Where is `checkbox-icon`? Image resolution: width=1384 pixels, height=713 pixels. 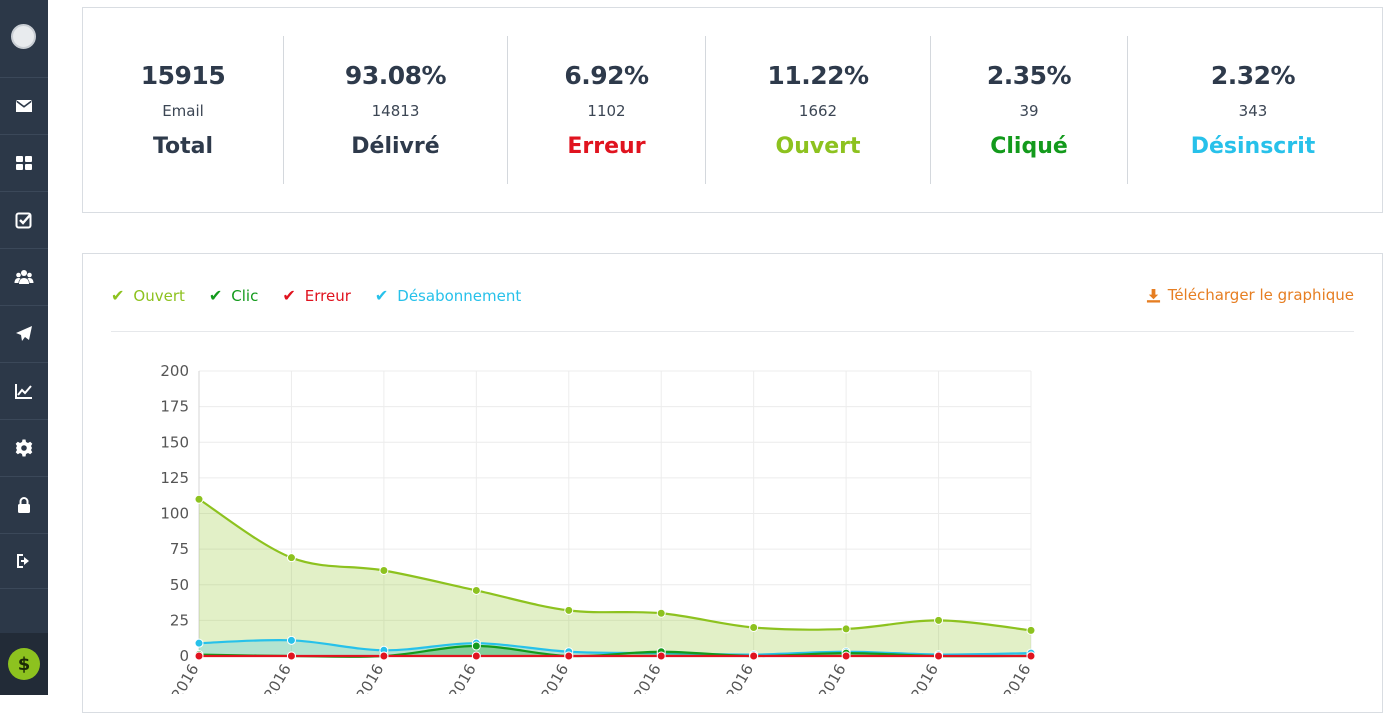 checkbox-icon is located at coordinates (23, 220).